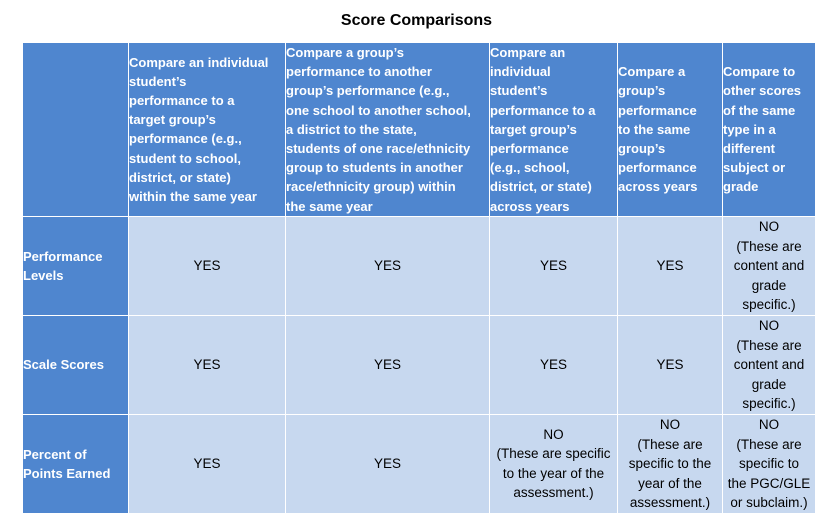 This screenshot has width=833, height=528. Describe the element at coordinates (75, 364) in the screenshot. I see `row-header: Scale Scores` at that location.